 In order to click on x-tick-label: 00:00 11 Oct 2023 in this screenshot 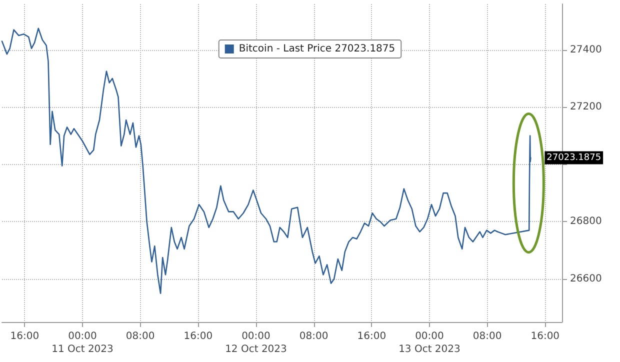, I will do `click(83, 343)`.